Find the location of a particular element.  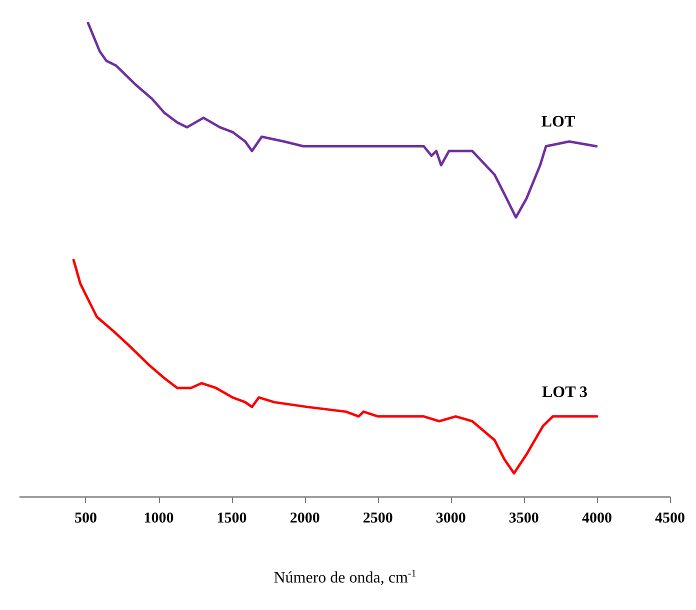

x-tick-label: 2500 is located at coordinates (377, 518).